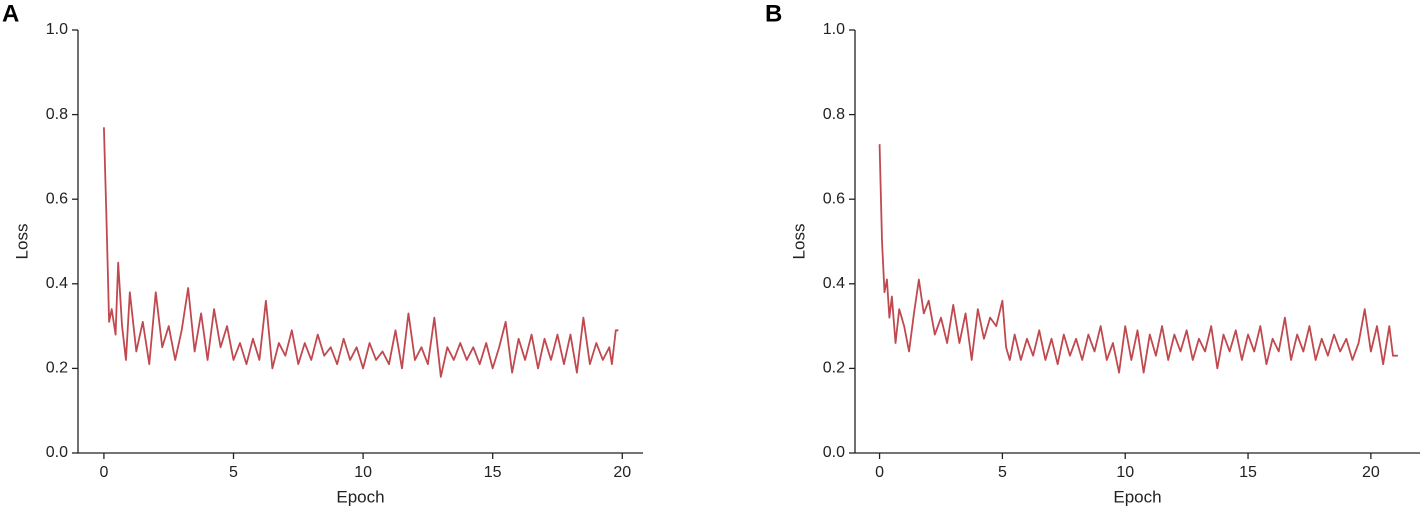 The image size is (1428, 516). What do you see at coordinates (773, 13) in the screenshot?
I see `panel-label: B` at bounding box center [773, 13].